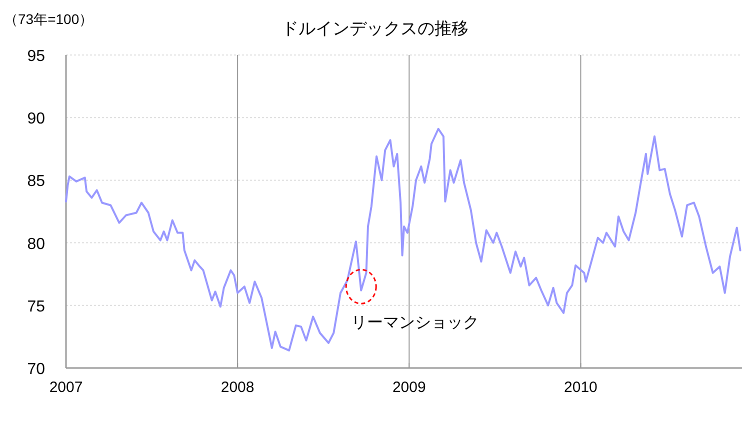 Image resolution: width=742 pixels, height=426 pixels. What do you see at coordinates (36, 56) in the screenshot?
I see `y-tick-label: 95` at bounding box center [36, 56].